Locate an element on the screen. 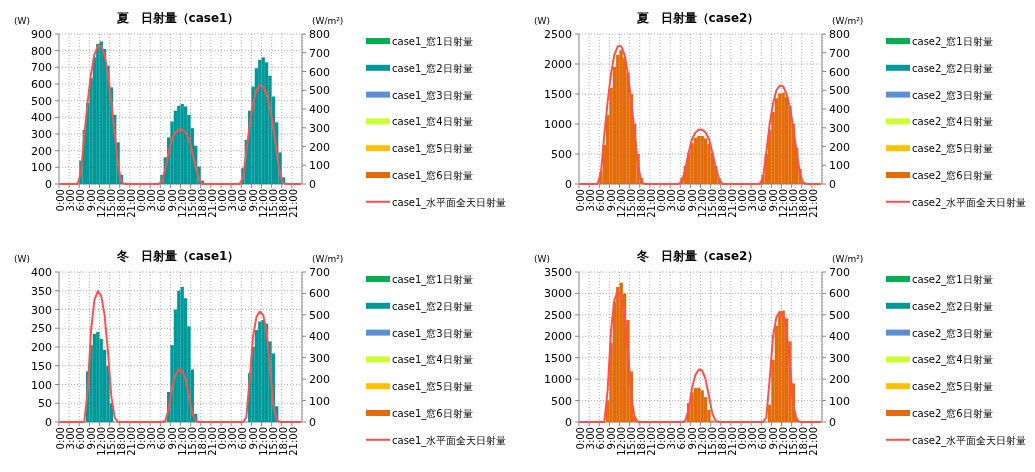  y-tick-label: 200 is located at coordinates (41, 151).